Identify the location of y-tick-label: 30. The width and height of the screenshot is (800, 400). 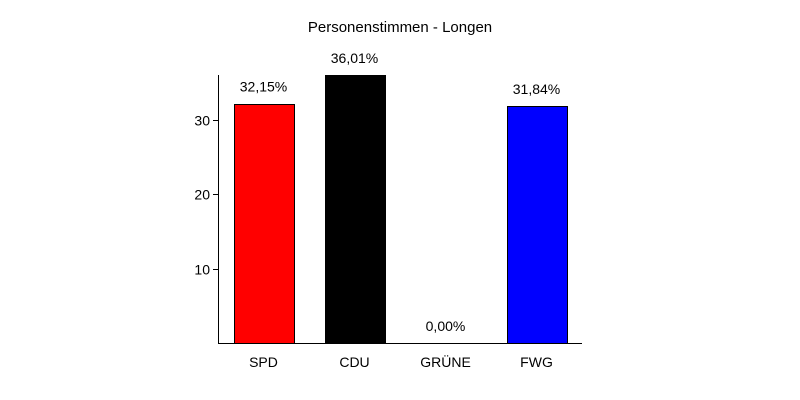
(202, 121).